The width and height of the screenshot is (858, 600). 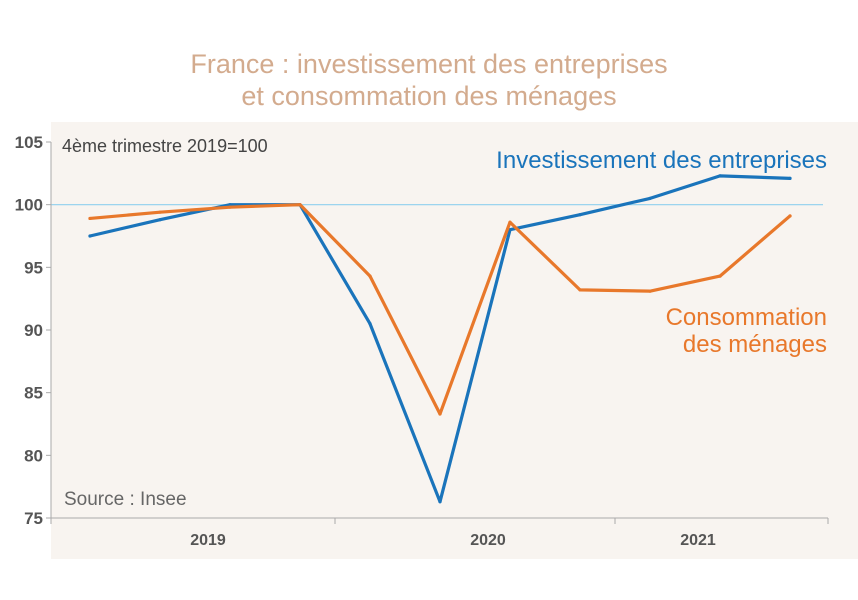 I want to click on y-tick-label-105: 105, so click(x=29, y=142).